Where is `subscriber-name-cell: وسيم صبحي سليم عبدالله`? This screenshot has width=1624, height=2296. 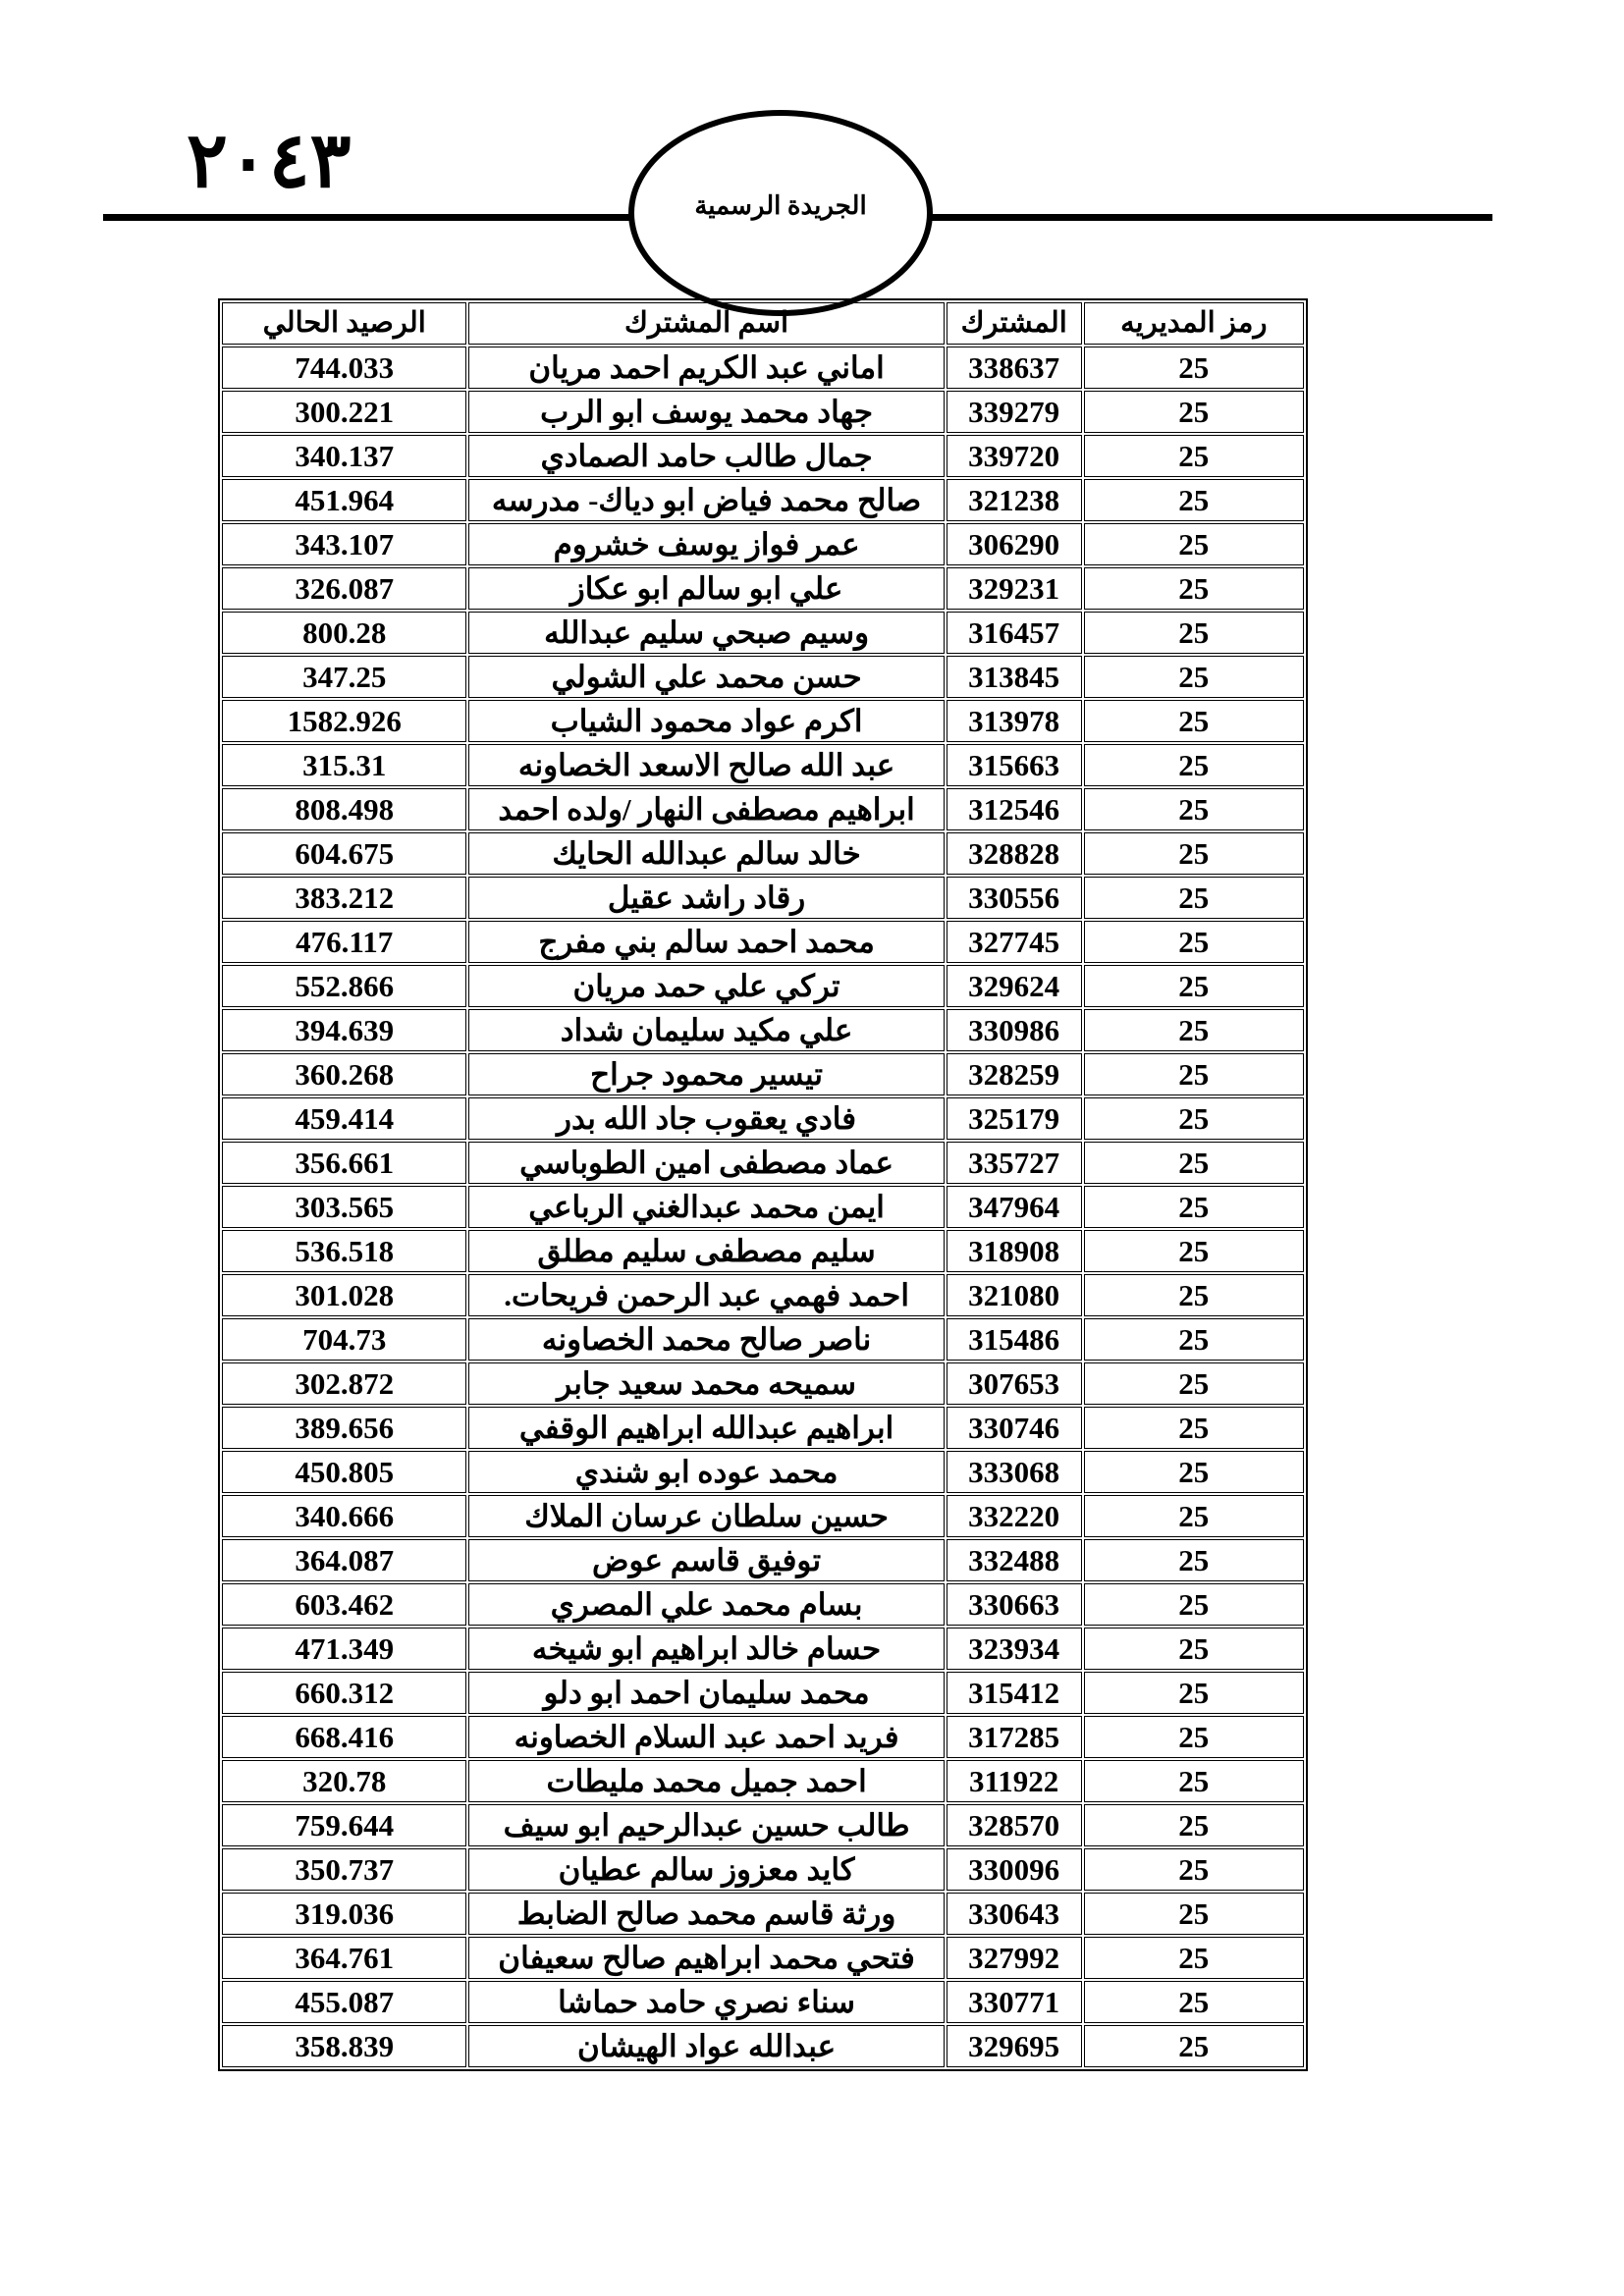
subscriber-name-cell: وسيم صبحي سليم عبدالله is located at coordinates (706, 633).